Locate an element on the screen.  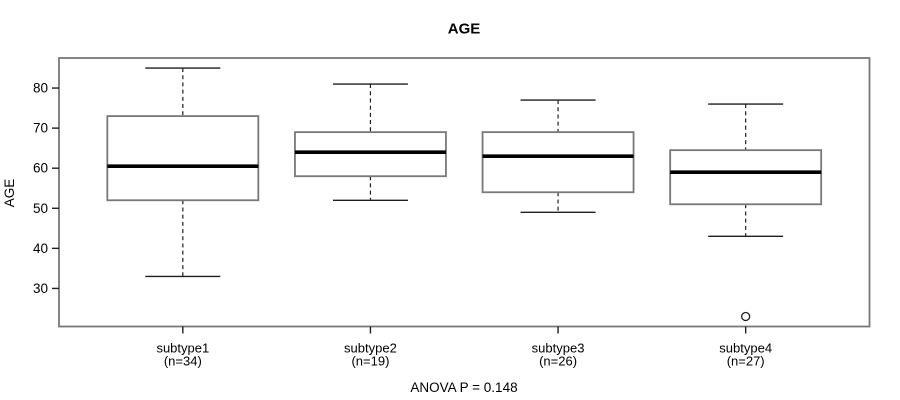
y-tick-label: 60 is located at coordinates (40, 168).